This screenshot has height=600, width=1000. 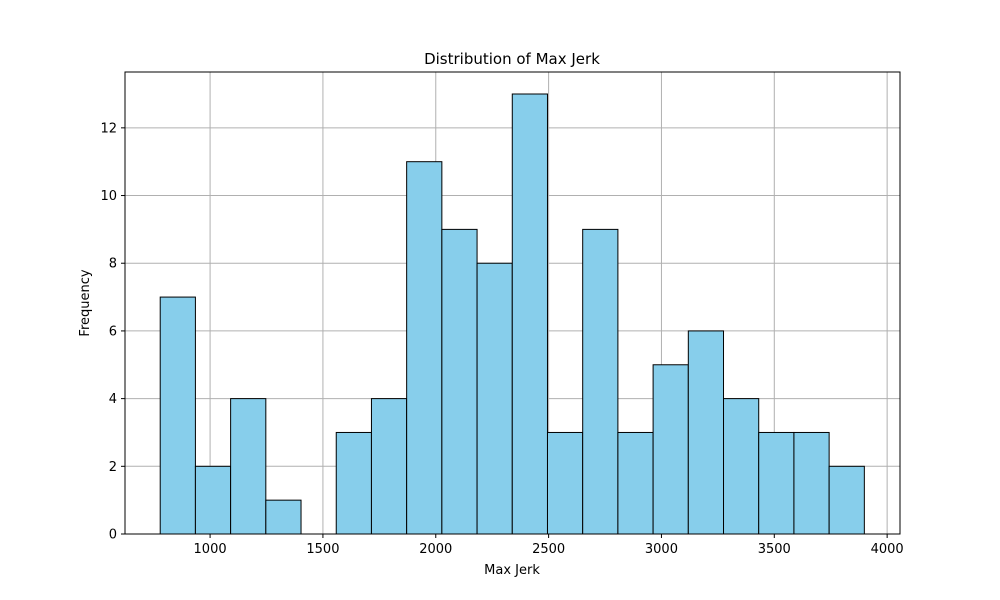 I want to click on x-tick-label: 3000, so click(x=661, y=549).